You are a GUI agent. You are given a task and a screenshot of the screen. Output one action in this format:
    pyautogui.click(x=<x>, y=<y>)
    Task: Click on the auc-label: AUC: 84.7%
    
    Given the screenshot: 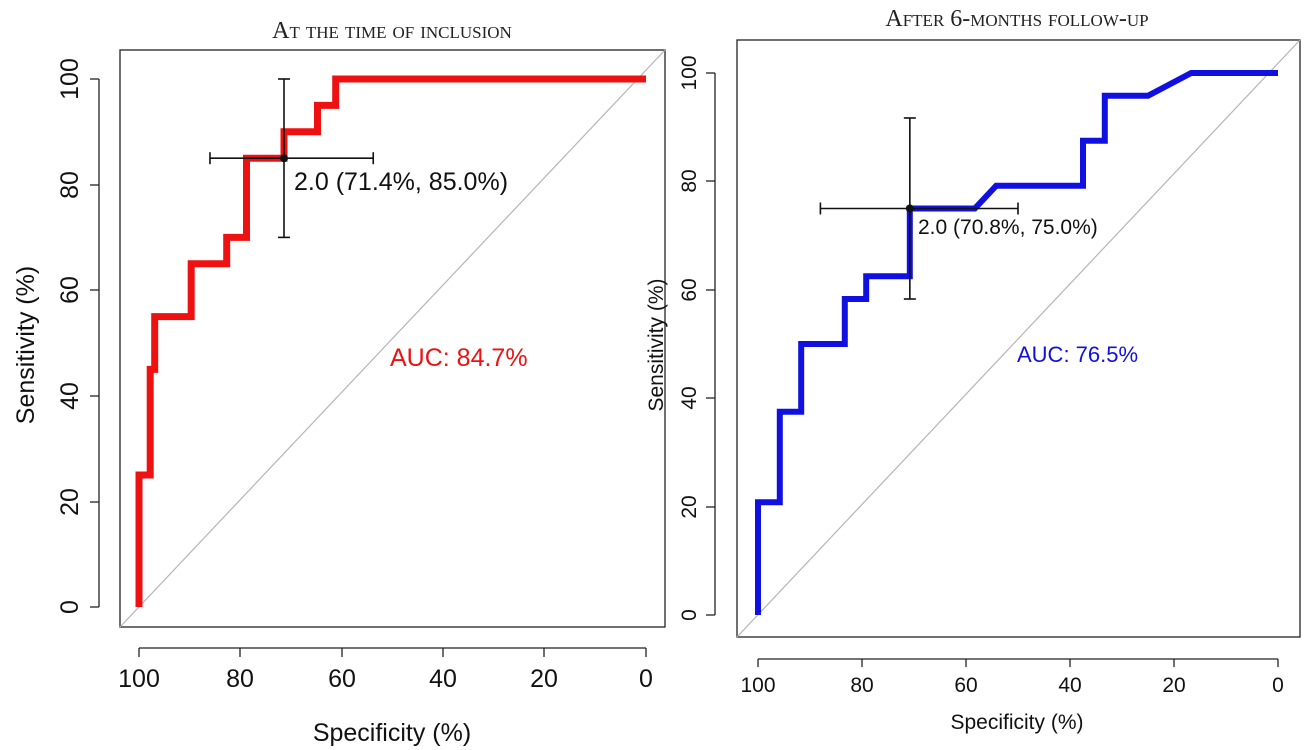 What is the action you would take?
    pyautogui.click(x=459, y=358)
    